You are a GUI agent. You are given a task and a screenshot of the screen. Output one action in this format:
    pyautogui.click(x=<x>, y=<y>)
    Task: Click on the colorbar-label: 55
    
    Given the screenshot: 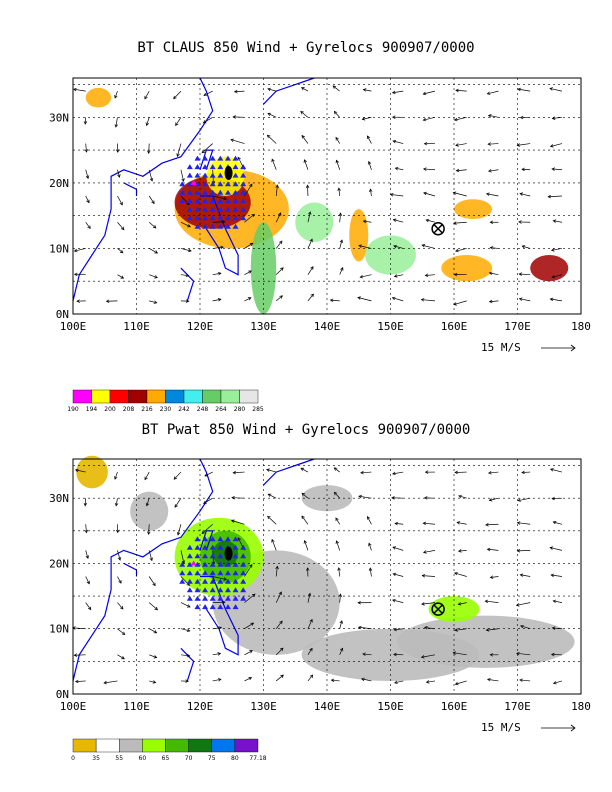 What is the action you would take?
    pyautogui.click(x=119, y=758)
    